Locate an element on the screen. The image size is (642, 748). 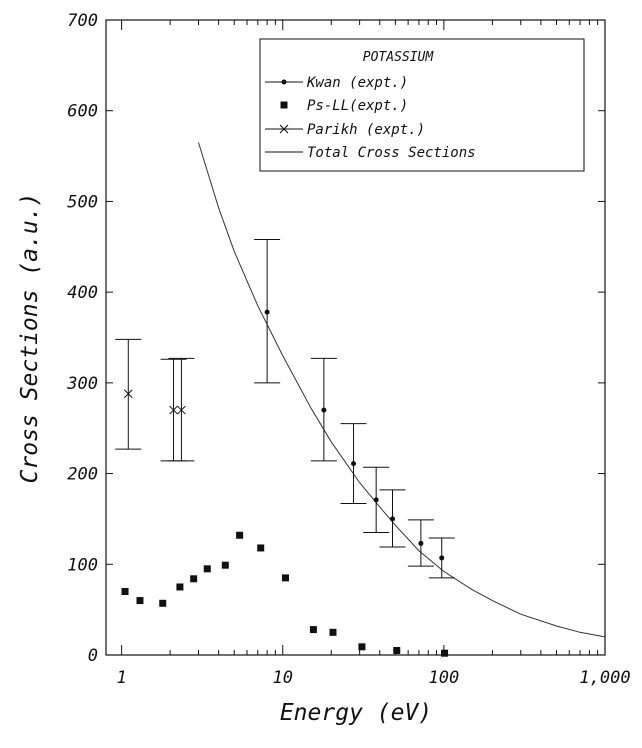
y-axis-title: Cross Sections (a.u.) is located at coordinates (30, 338).